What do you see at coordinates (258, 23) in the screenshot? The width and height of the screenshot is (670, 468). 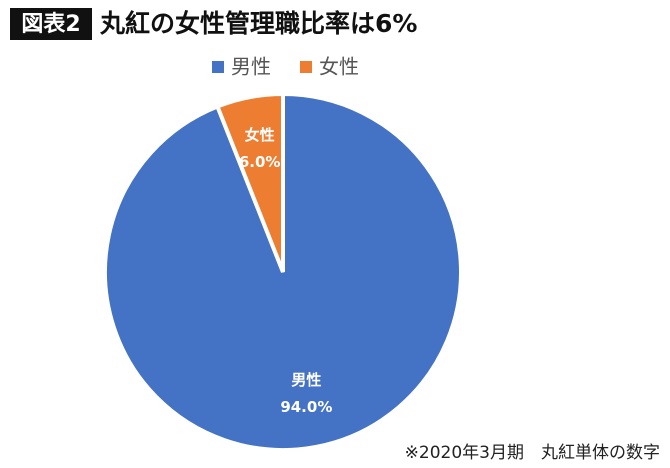 I see `chart-title: 丸紅の女性管理職比率は6%` at bounding box center [258, 23].